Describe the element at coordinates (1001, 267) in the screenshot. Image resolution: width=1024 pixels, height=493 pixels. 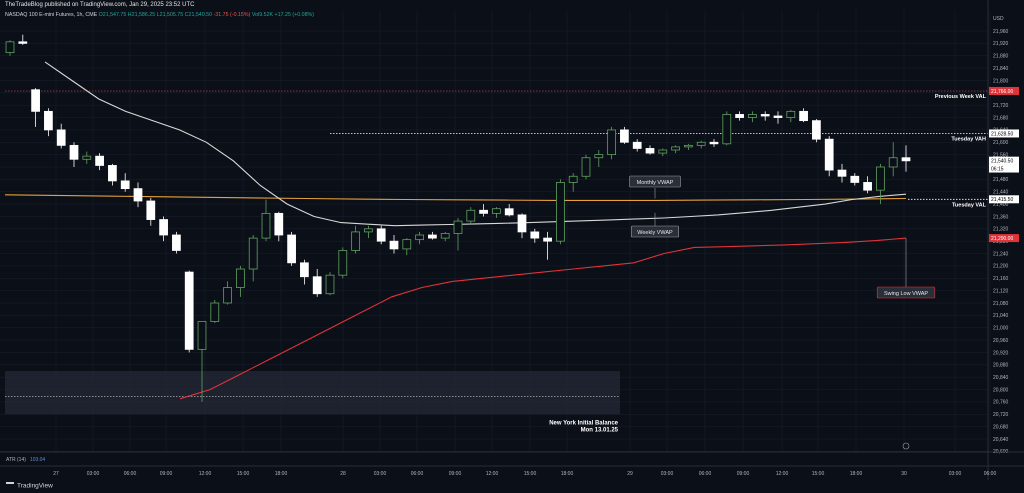
I see `price-tick-label: 21,200` at that location.